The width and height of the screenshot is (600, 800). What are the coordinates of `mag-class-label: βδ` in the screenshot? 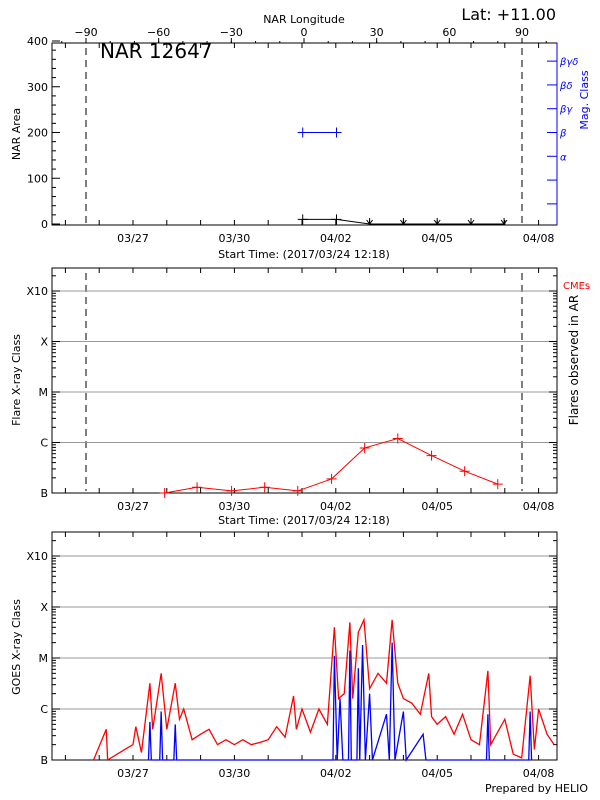 It's located at (566, 86).